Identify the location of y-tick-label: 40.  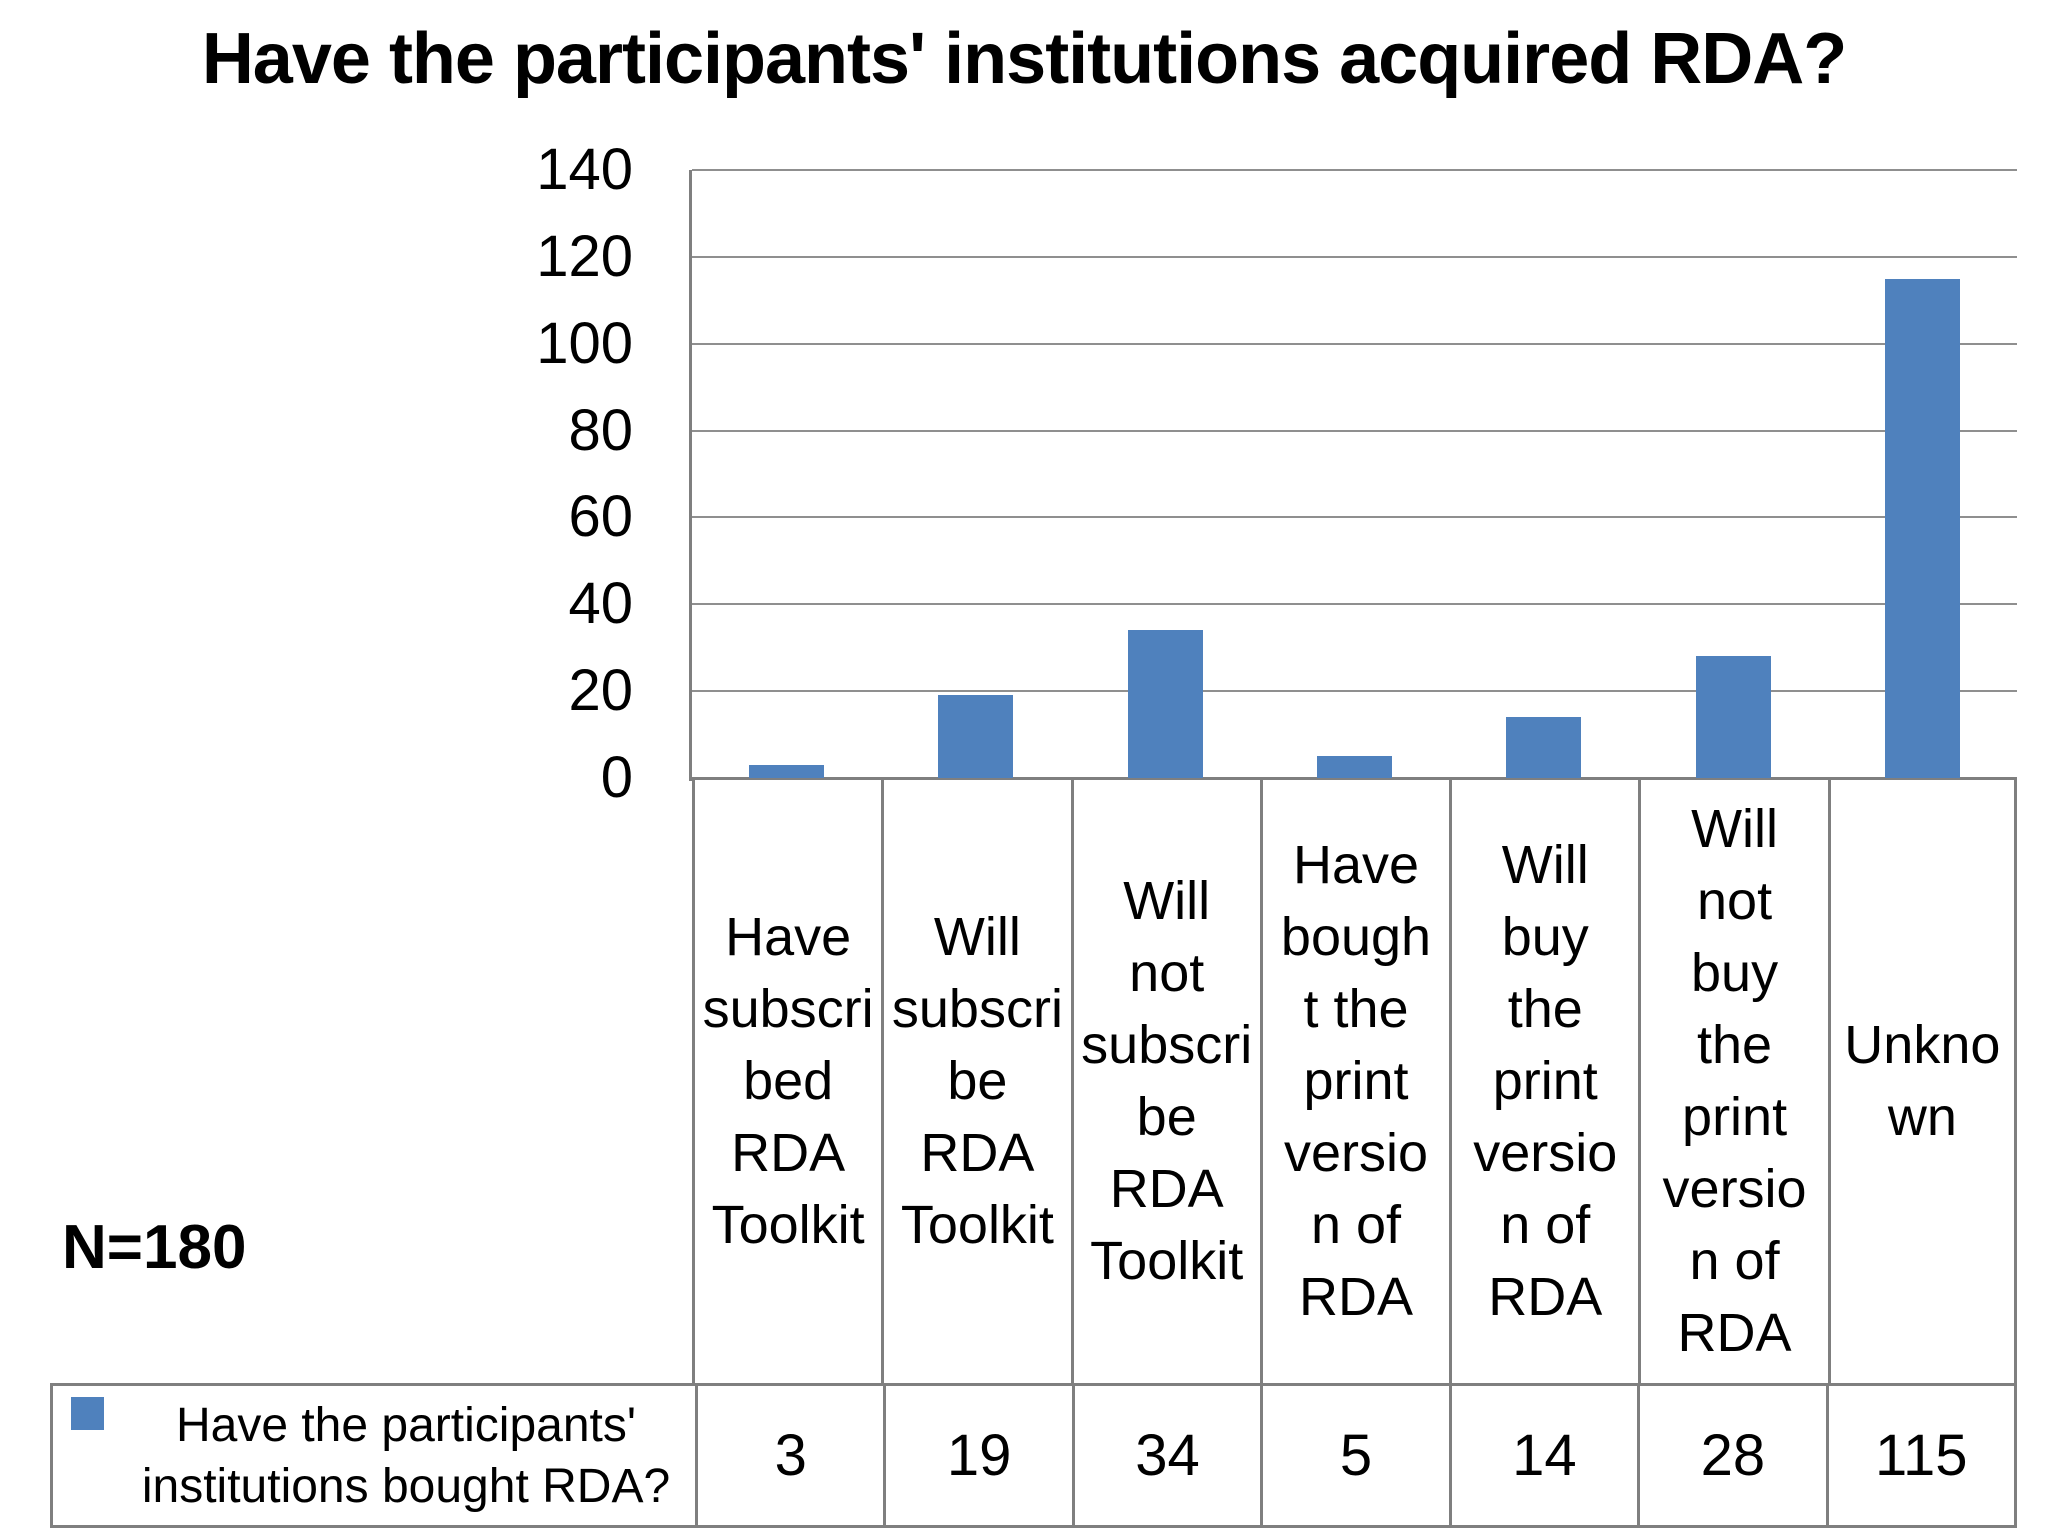
(600, 604).